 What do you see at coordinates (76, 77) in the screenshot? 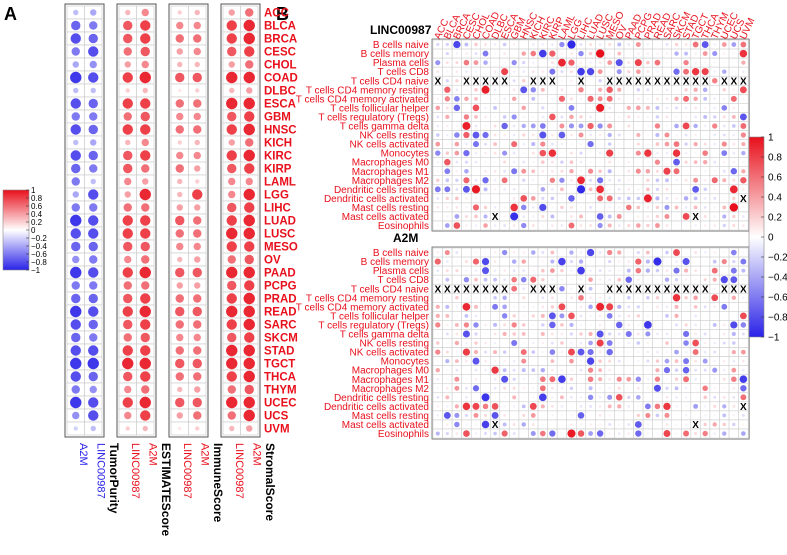
I see `dot-tumorpurity-a2m-coad` at bounding box center [76, 77].